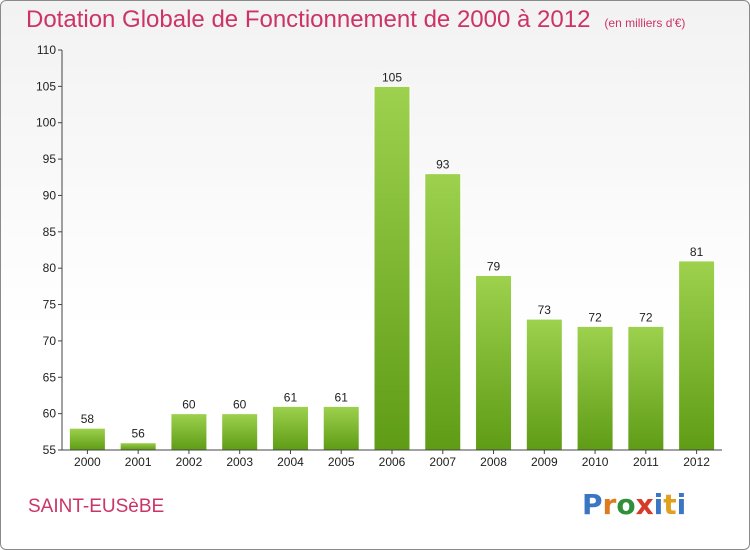 Image resolution: width=750 pixels, height=550 pixels. Describe the element at coordinates (392, 268) in the screenshot. I see `bar-2006` at that location.